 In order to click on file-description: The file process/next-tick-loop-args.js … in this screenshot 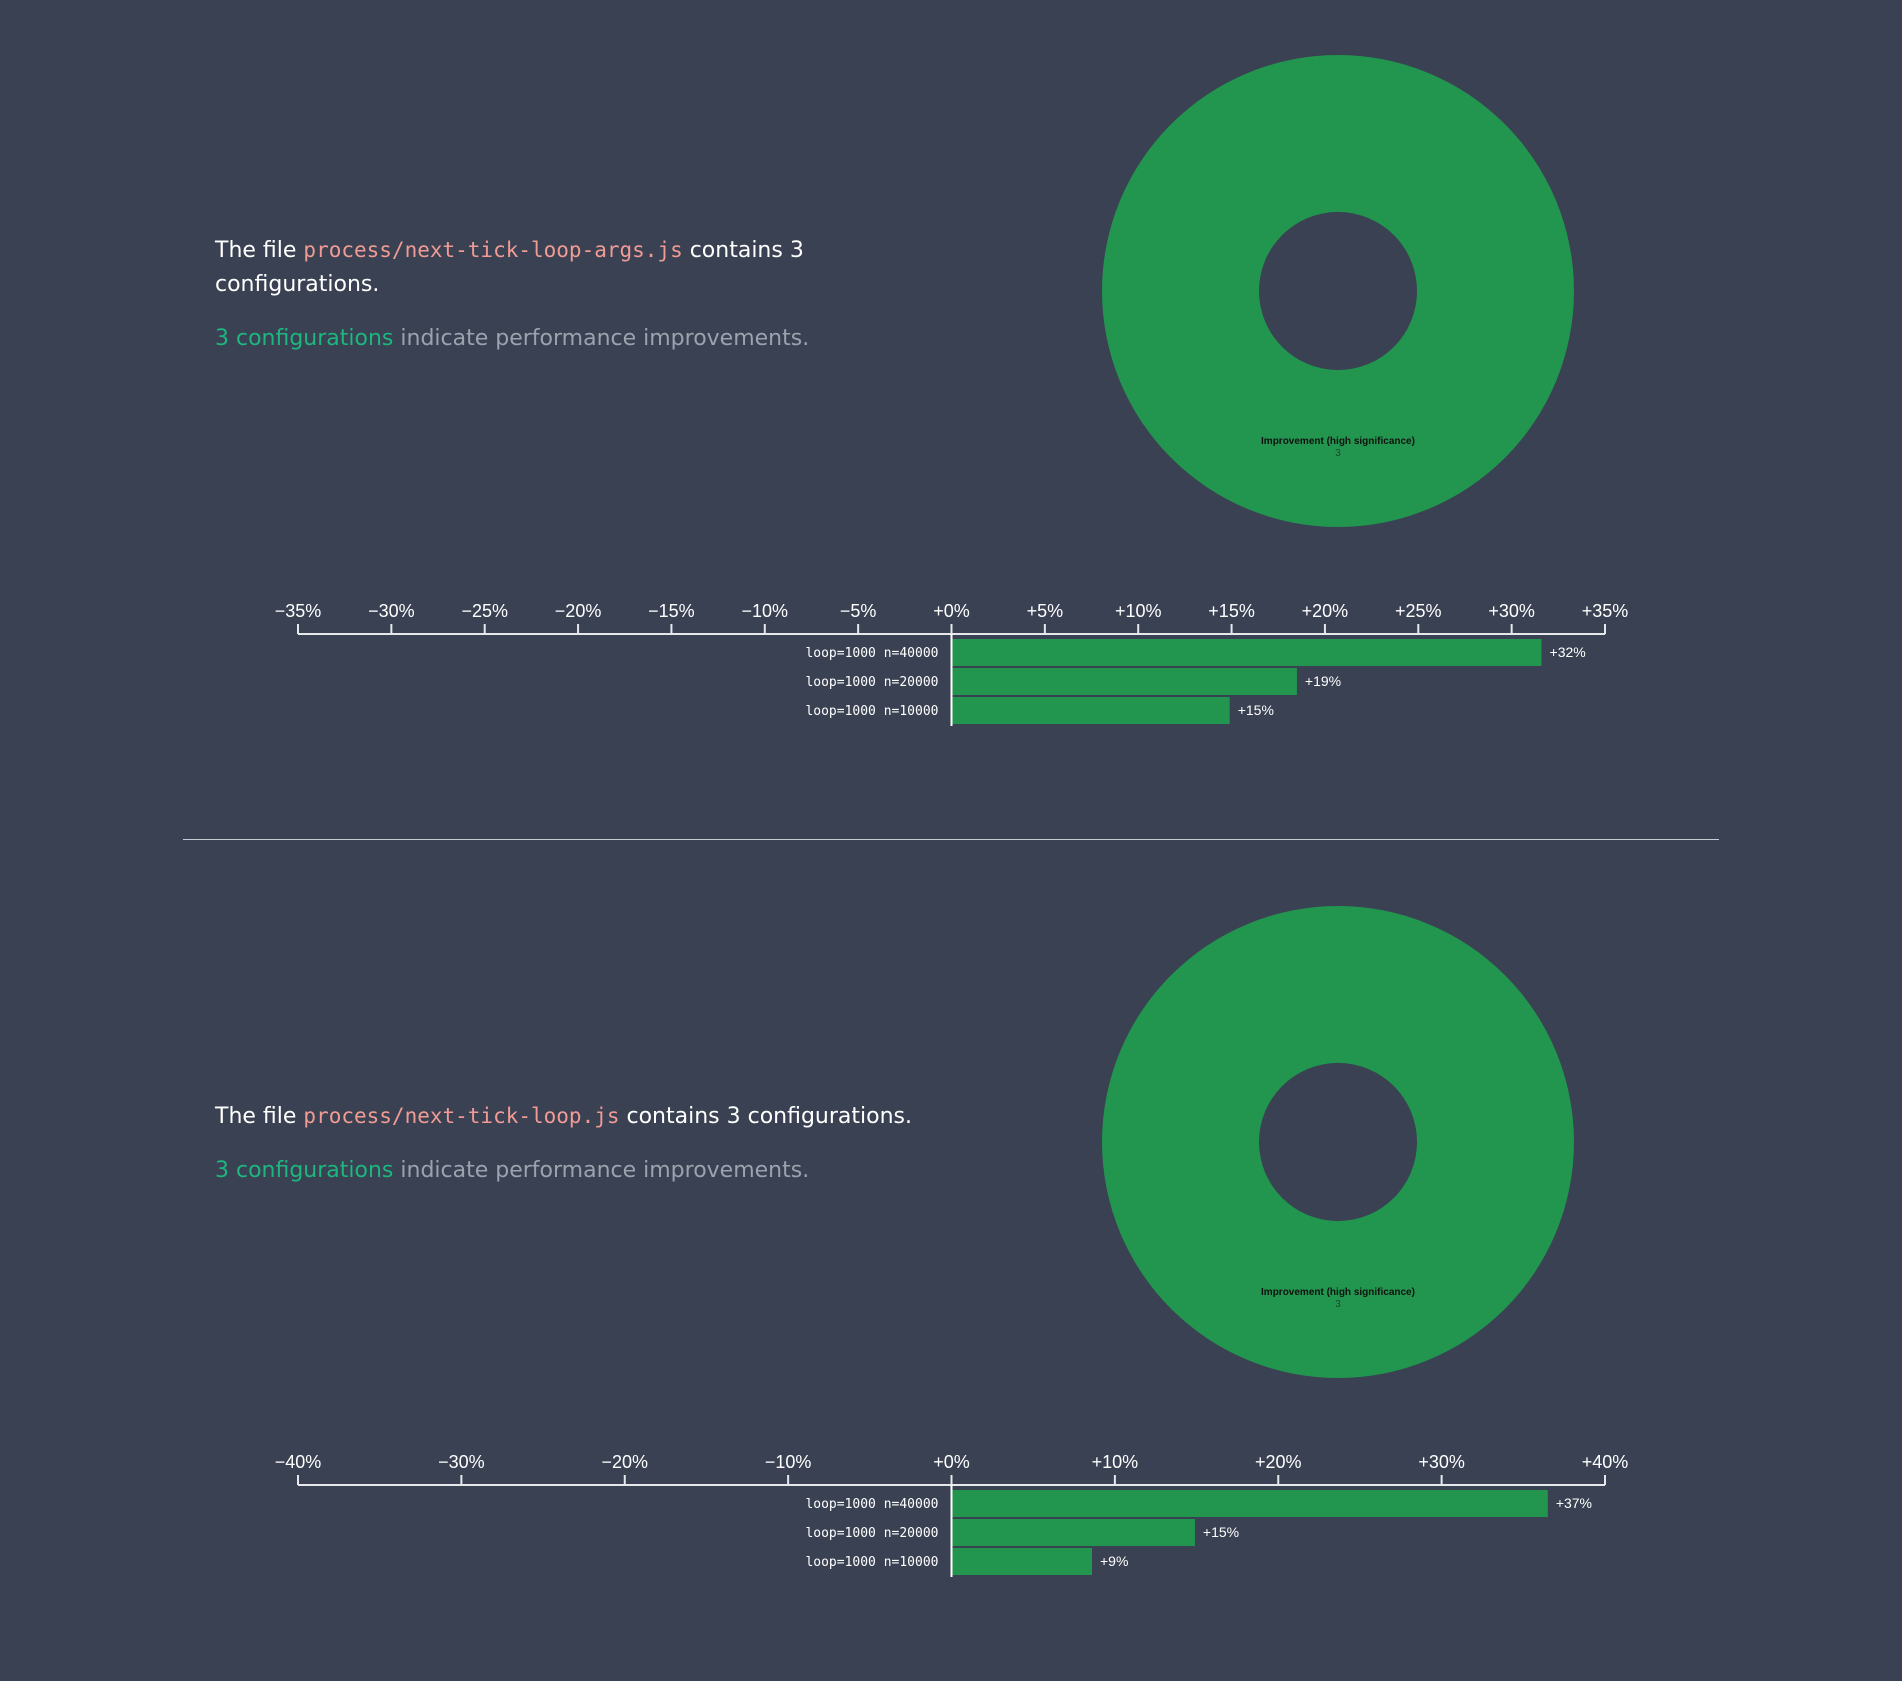, I will do `click(535, 304)`.